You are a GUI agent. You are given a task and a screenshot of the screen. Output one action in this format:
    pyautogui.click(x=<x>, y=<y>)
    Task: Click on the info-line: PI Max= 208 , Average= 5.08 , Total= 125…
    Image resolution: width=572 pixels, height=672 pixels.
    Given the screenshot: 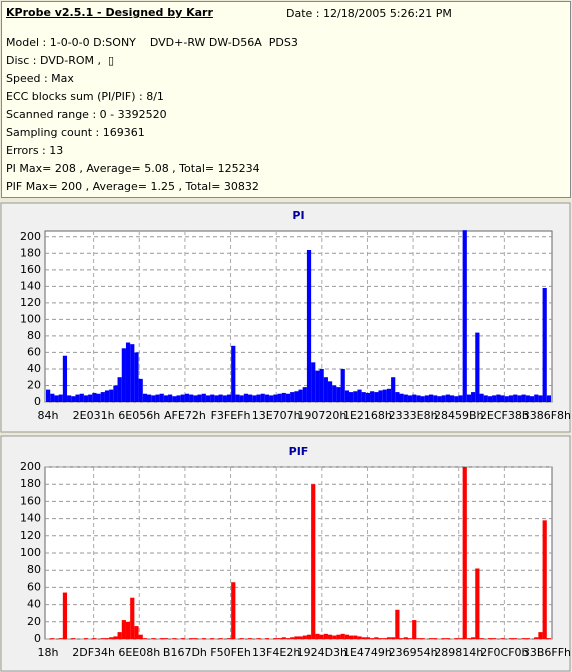 What is the action you would take?
    pyautogui.click(x=133, y=168)
    